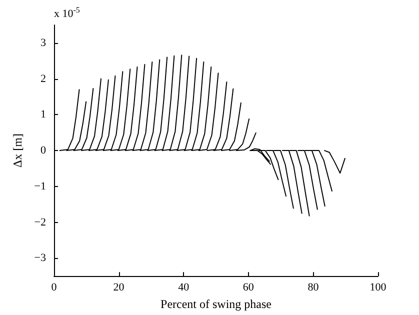 This screenshot has height=315, width=419. What do you see at coordinates (40, 186) in the screenshot?
I see `y-tick-label: −1` at bounding box center [40, 186].